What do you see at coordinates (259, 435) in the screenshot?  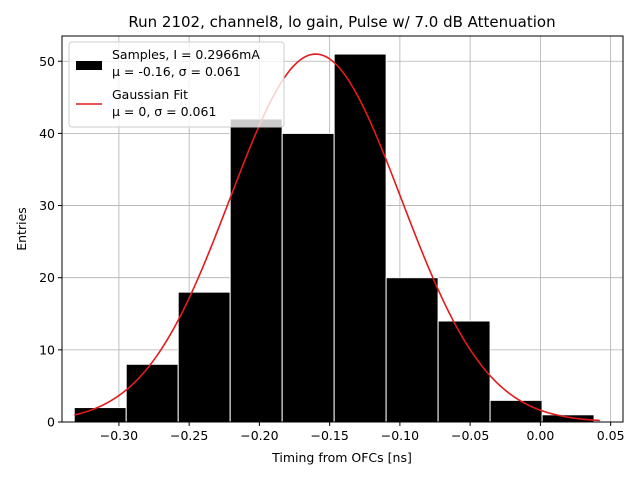 I see `x-tick-label: −0.20` at bounding box center [259, 435].